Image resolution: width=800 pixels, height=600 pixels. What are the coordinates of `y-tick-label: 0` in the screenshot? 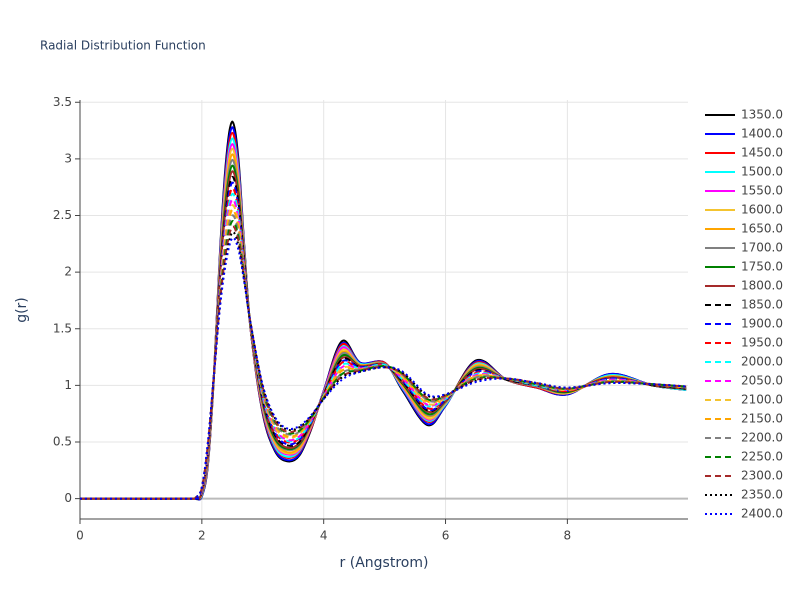 It's located at (68, 498).